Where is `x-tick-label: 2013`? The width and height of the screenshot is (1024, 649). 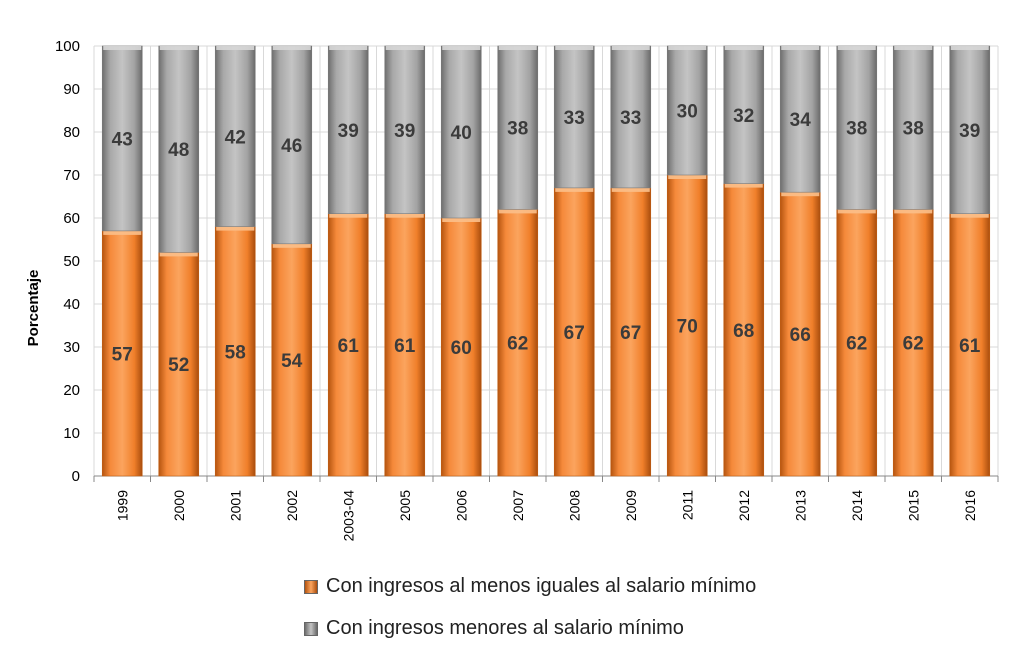 x-tick-label: 2013 is located at coordinates (800, 505).